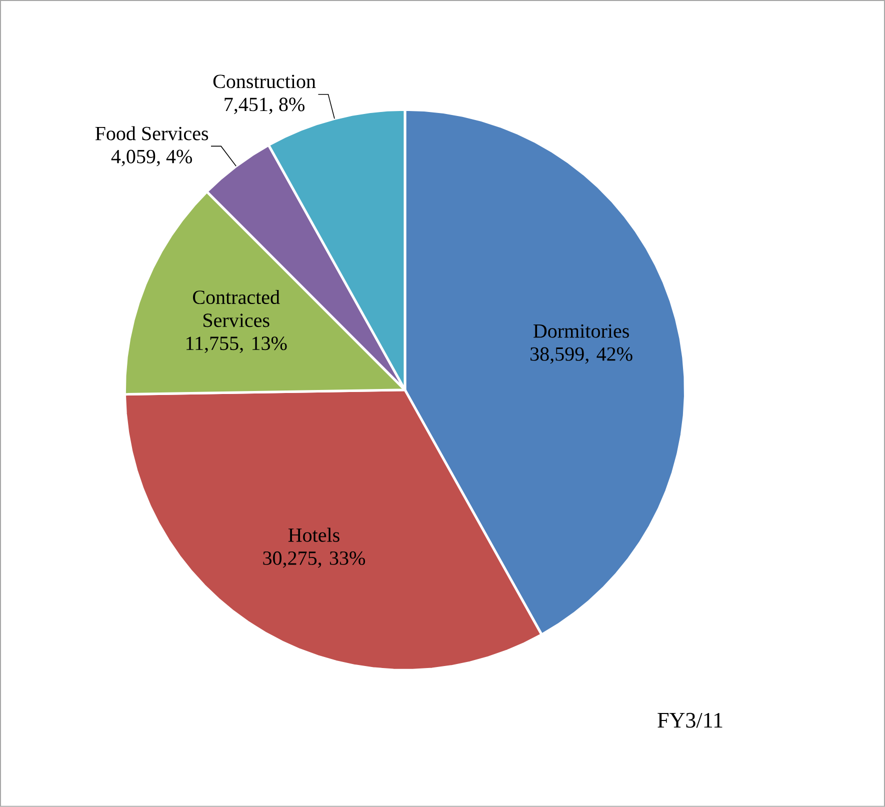 This screenshot has width=885, height=807. What do you see at coordinates (581, 355) in the screenshot?
I see `data-label: 38,599, 42%` at bounding box center [581, 355].